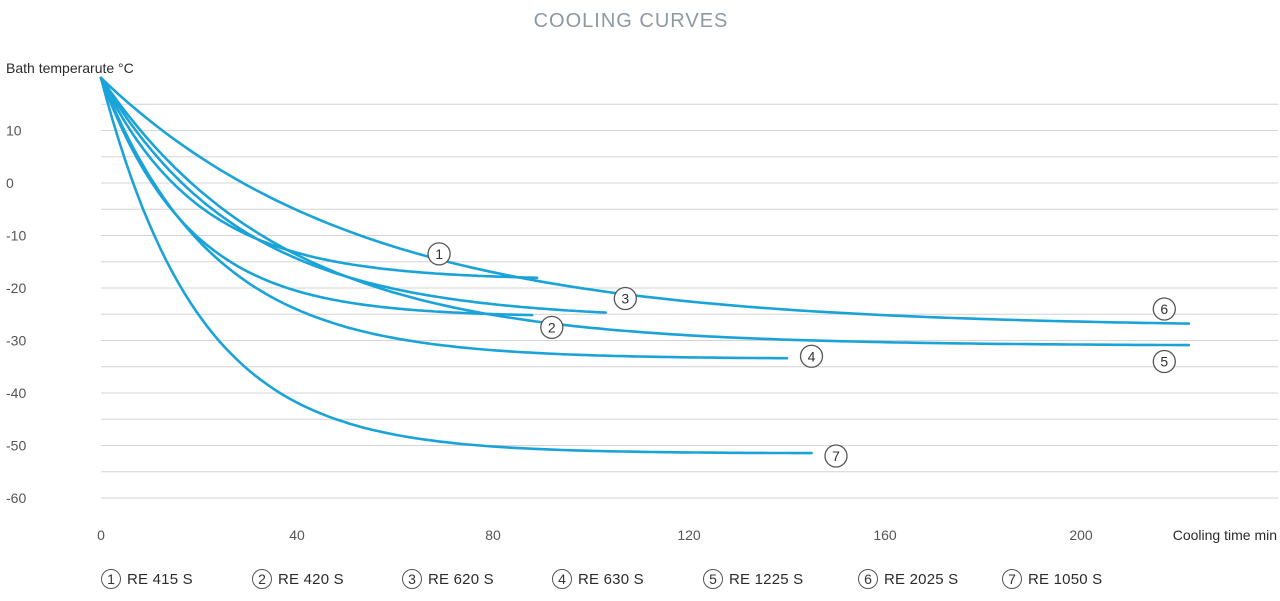 The width and height of the screenshot is (1280, 601). Describe the element at coordinates (297, 535) in the screenshot. I see `x-tick-label: 40` at that location.